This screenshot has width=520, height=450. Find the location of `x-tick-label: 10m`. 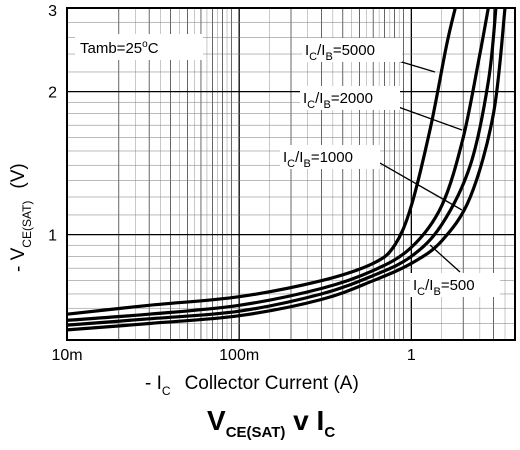

x-tick-label: 10m is located at coordinates (66, 355).